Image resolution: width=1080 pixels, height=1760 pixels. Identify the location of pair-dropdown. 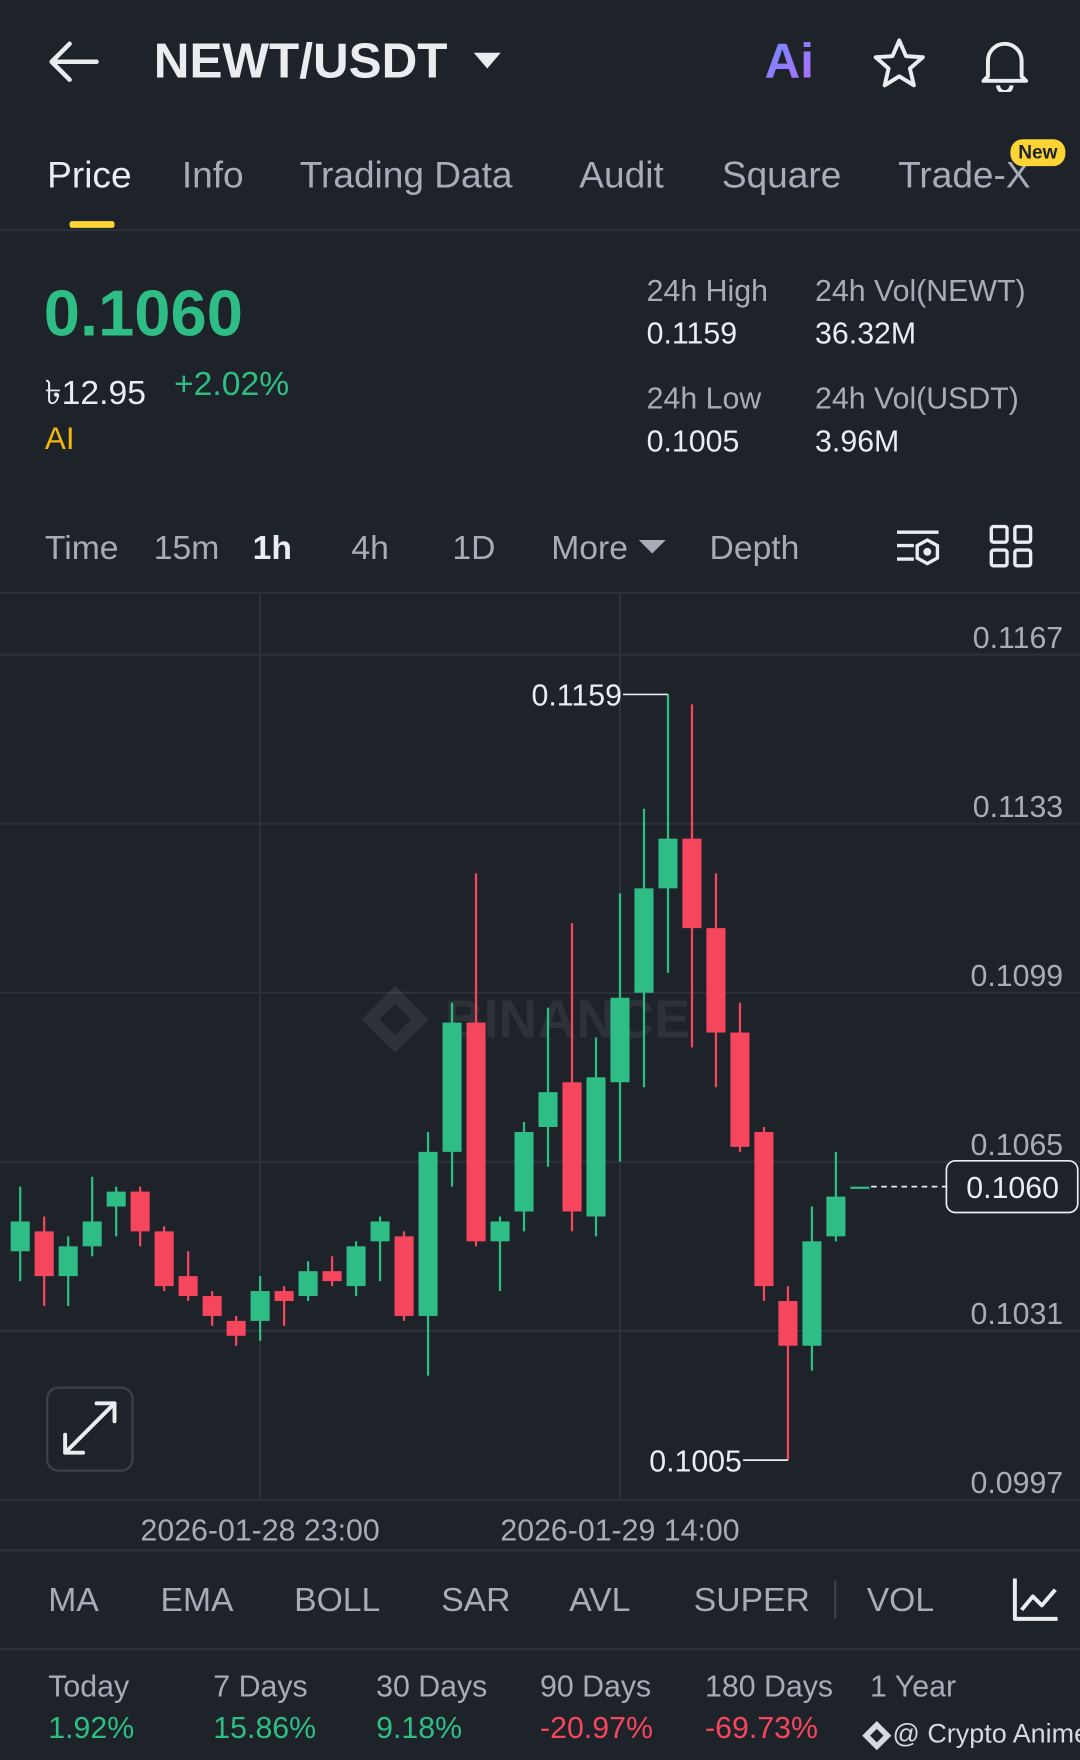
(487, 60).